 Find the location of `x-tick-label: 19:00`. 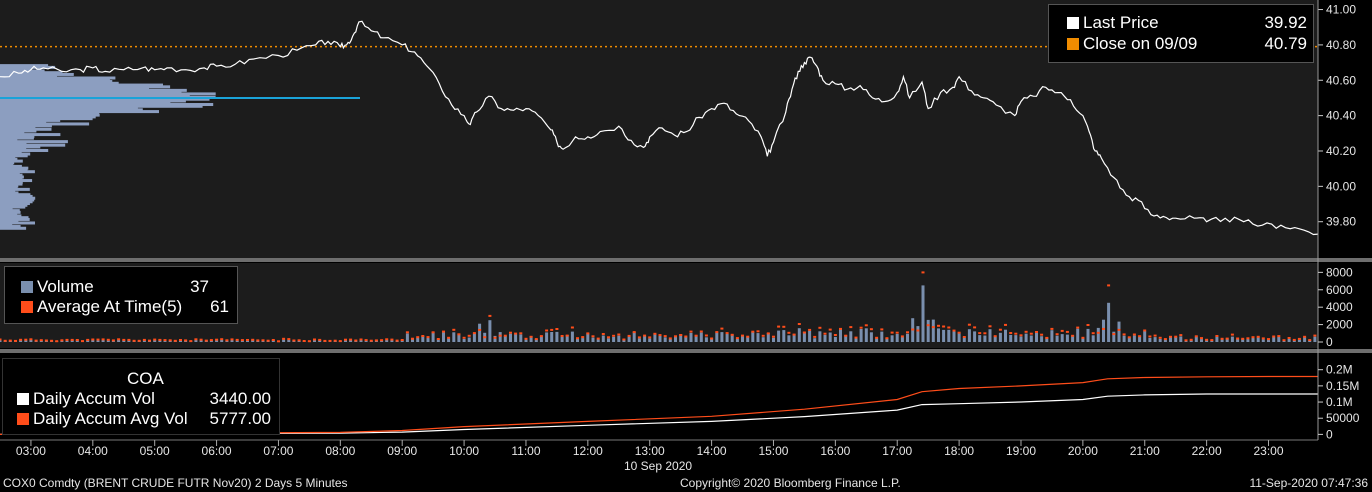

x-tick-label: 19:00 is located at coordinates (1021, 451).